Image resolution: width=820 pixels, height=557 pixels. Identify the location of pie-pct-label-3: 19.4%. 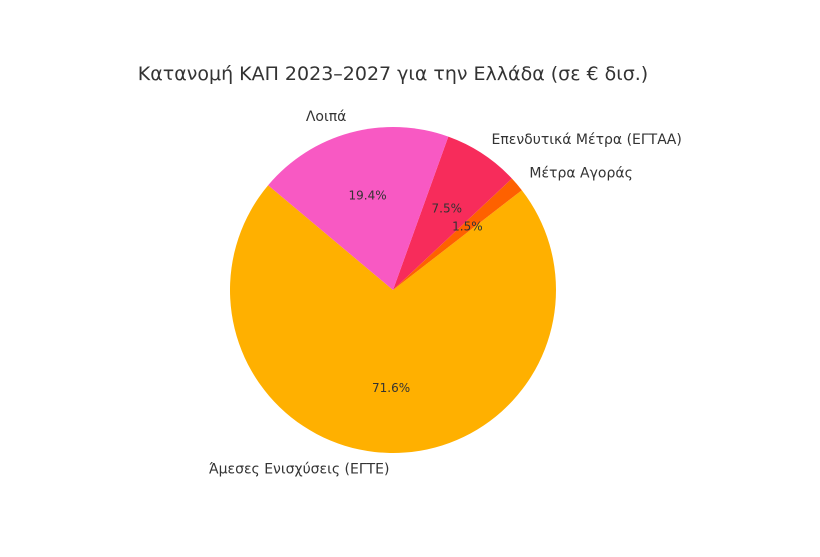
(368, 196).